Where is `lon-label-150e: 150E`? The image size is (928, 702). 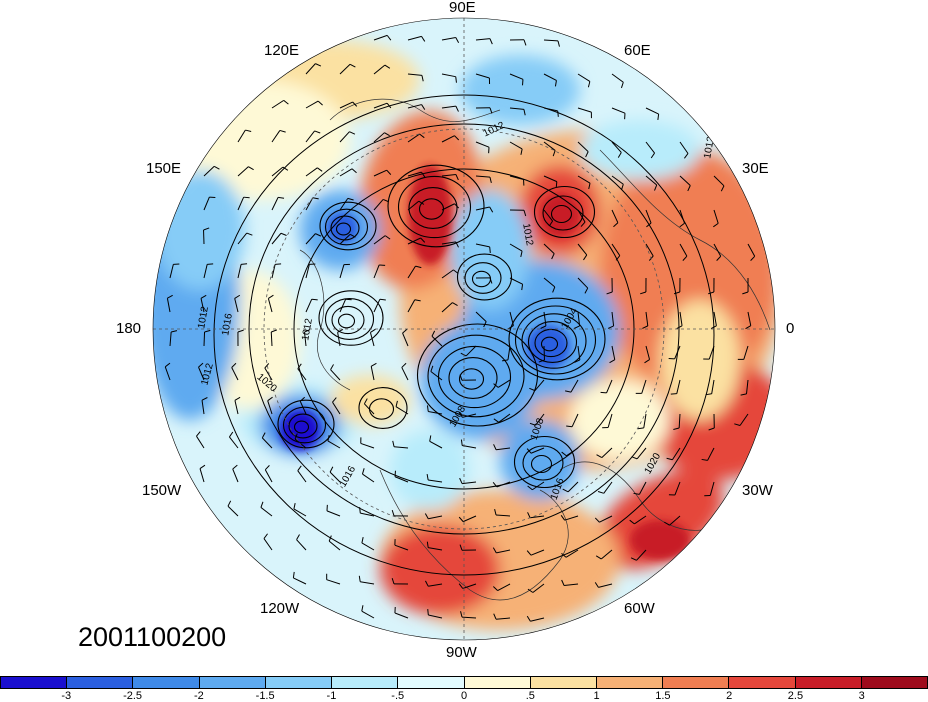
lon-label-150e: 150E is located at coordinates (164, 168).